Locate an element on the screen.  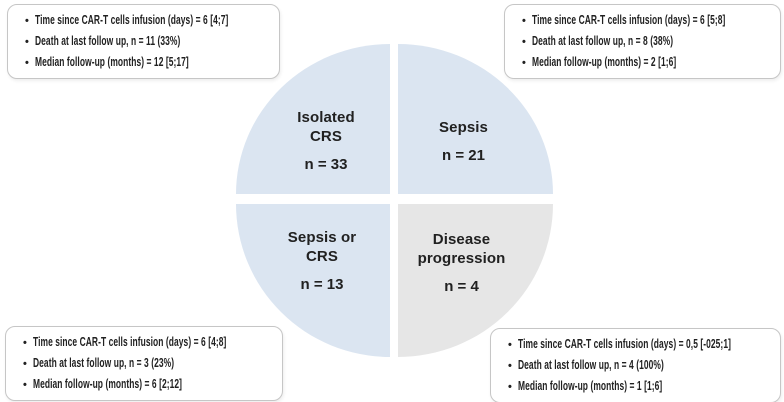
bullet-text: Median follow-up (months) = 12 [5;17] is located at coordinates (112, 61).